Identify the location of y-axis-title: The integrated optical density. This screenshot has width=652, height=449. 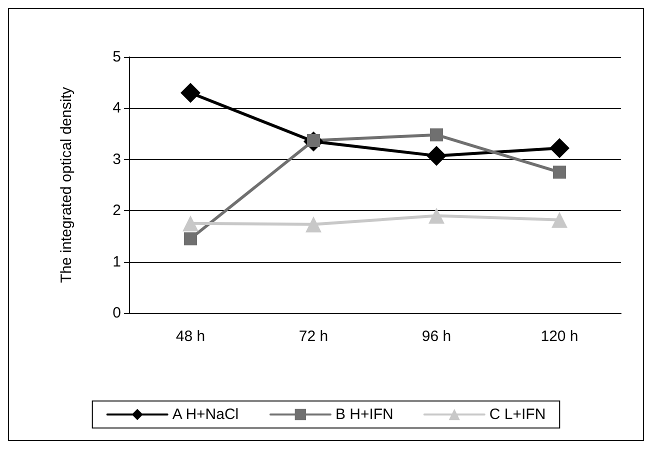
(66, 184).